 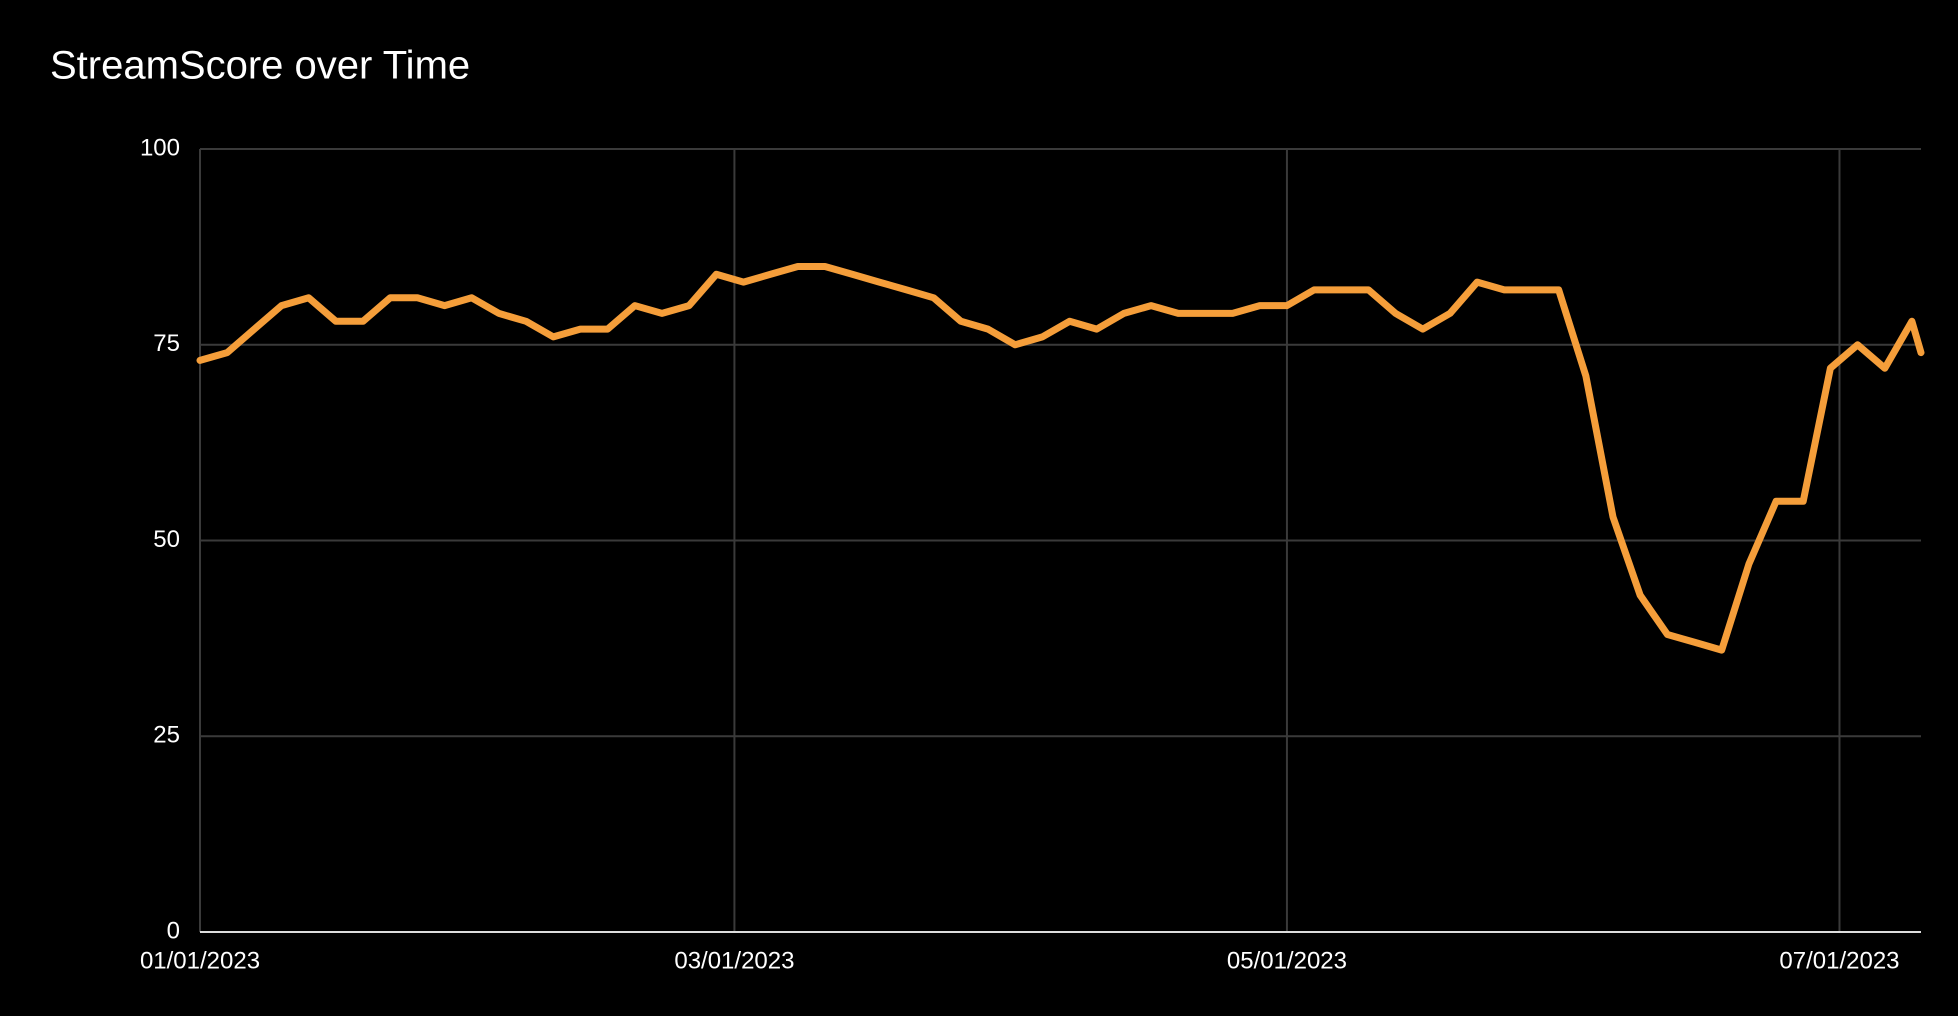 I want to click on x-tick-label: 03/01/2023, so click(x=734, y=960).